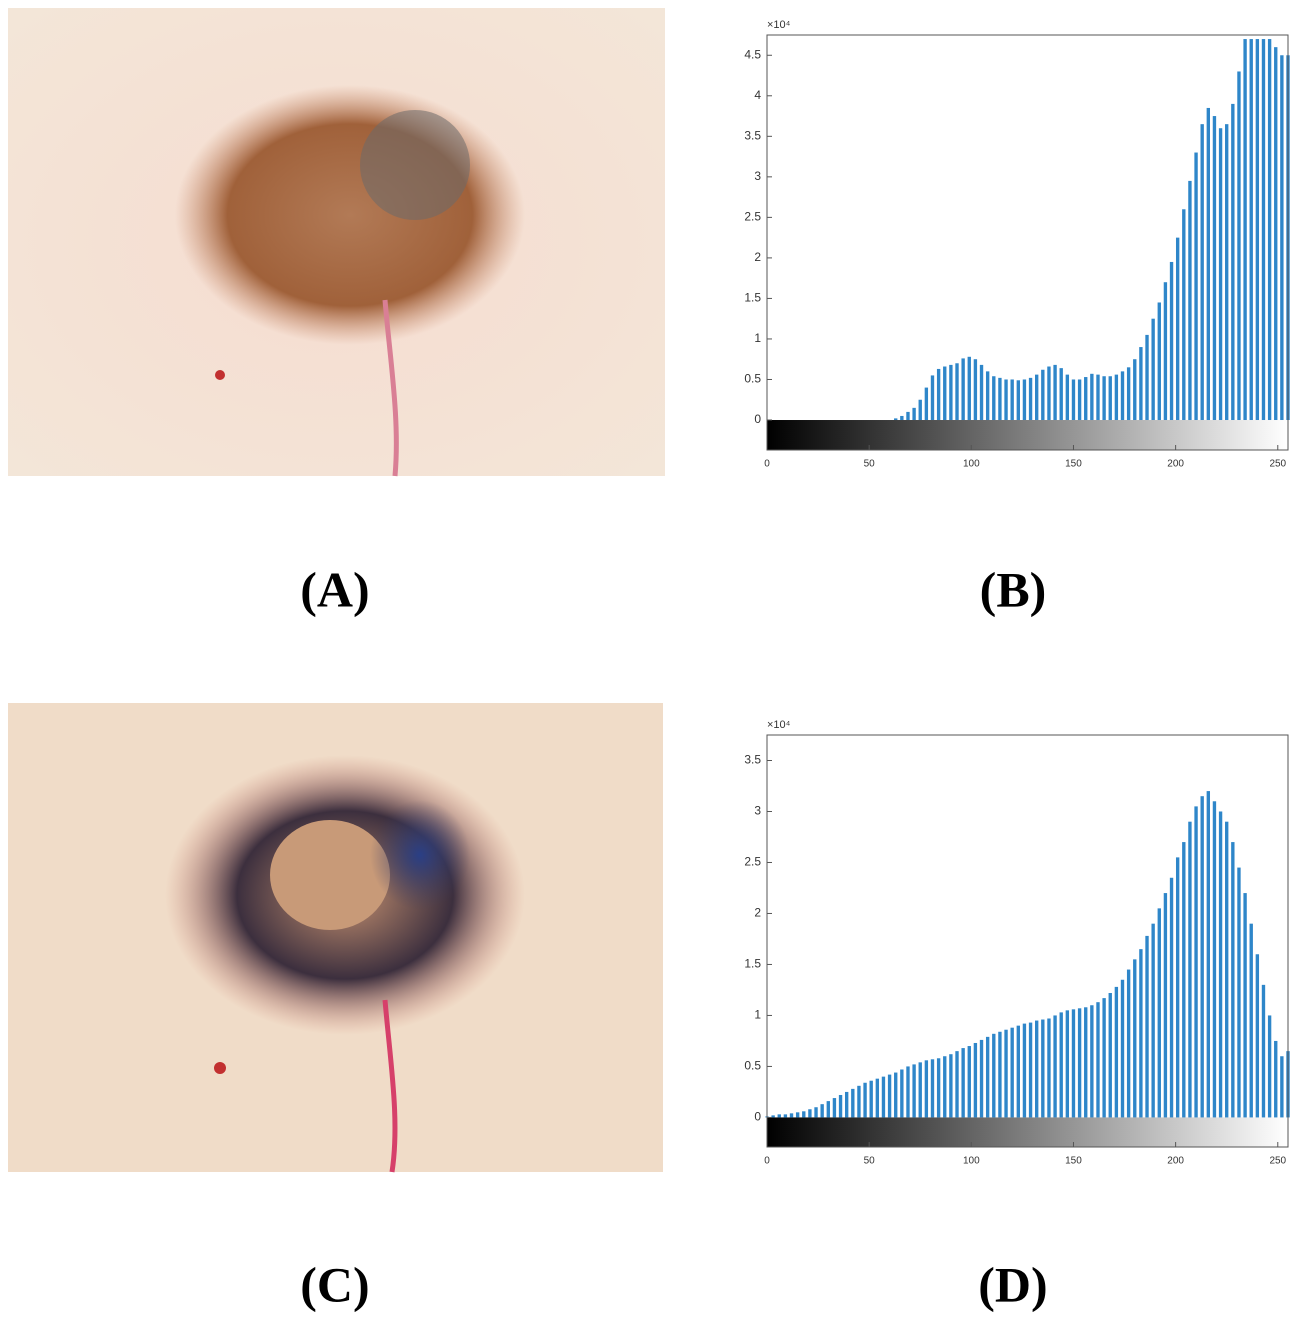 The height and width of the screenshot is (1325, 1293). What do you see at coordinates (752, 298) in the screenshot?
I see `y-tick-label: 1.5` at bounding box center [752, 298].